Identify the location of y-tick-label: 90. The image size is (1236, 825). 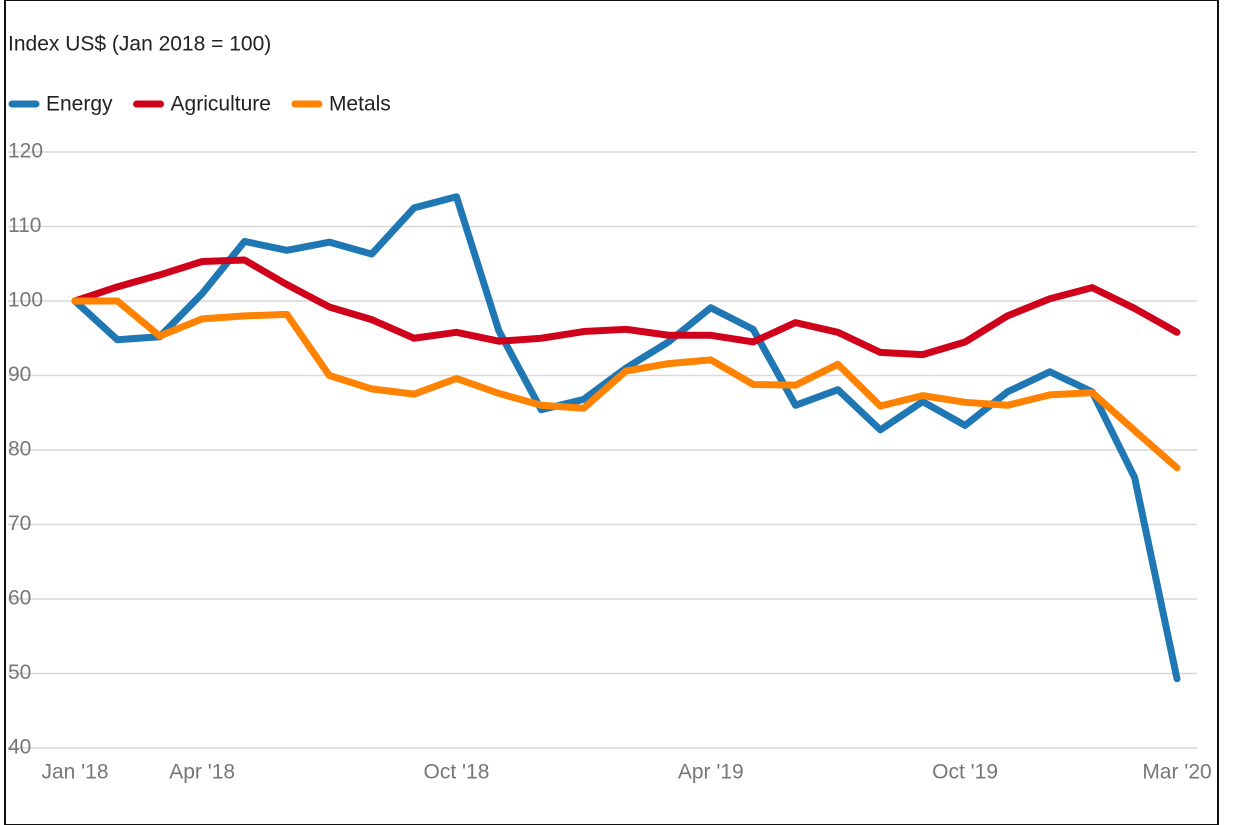
(19, 374).